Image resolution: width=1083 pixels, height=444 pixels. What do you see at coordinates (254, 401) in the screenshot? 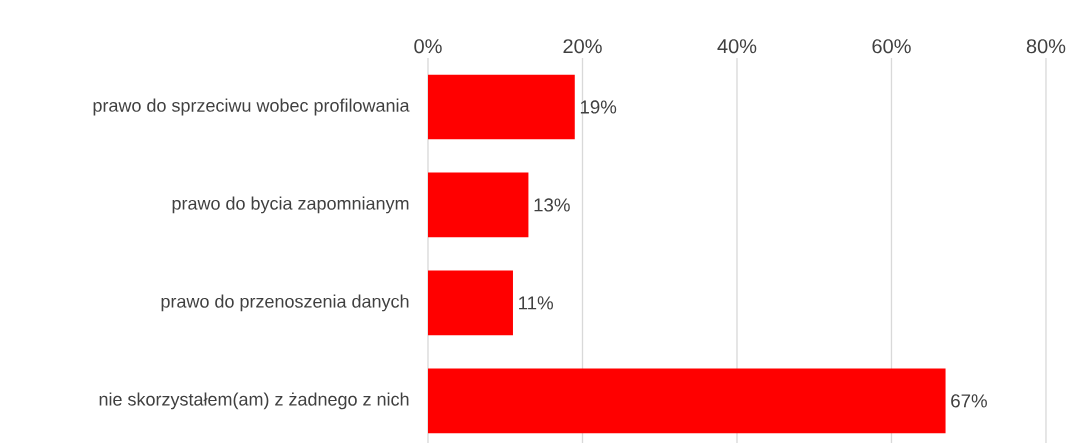
I see `y-tick-label: nie skorzystałem(am) z żadnego z nich` at bounding box center [254, 401].